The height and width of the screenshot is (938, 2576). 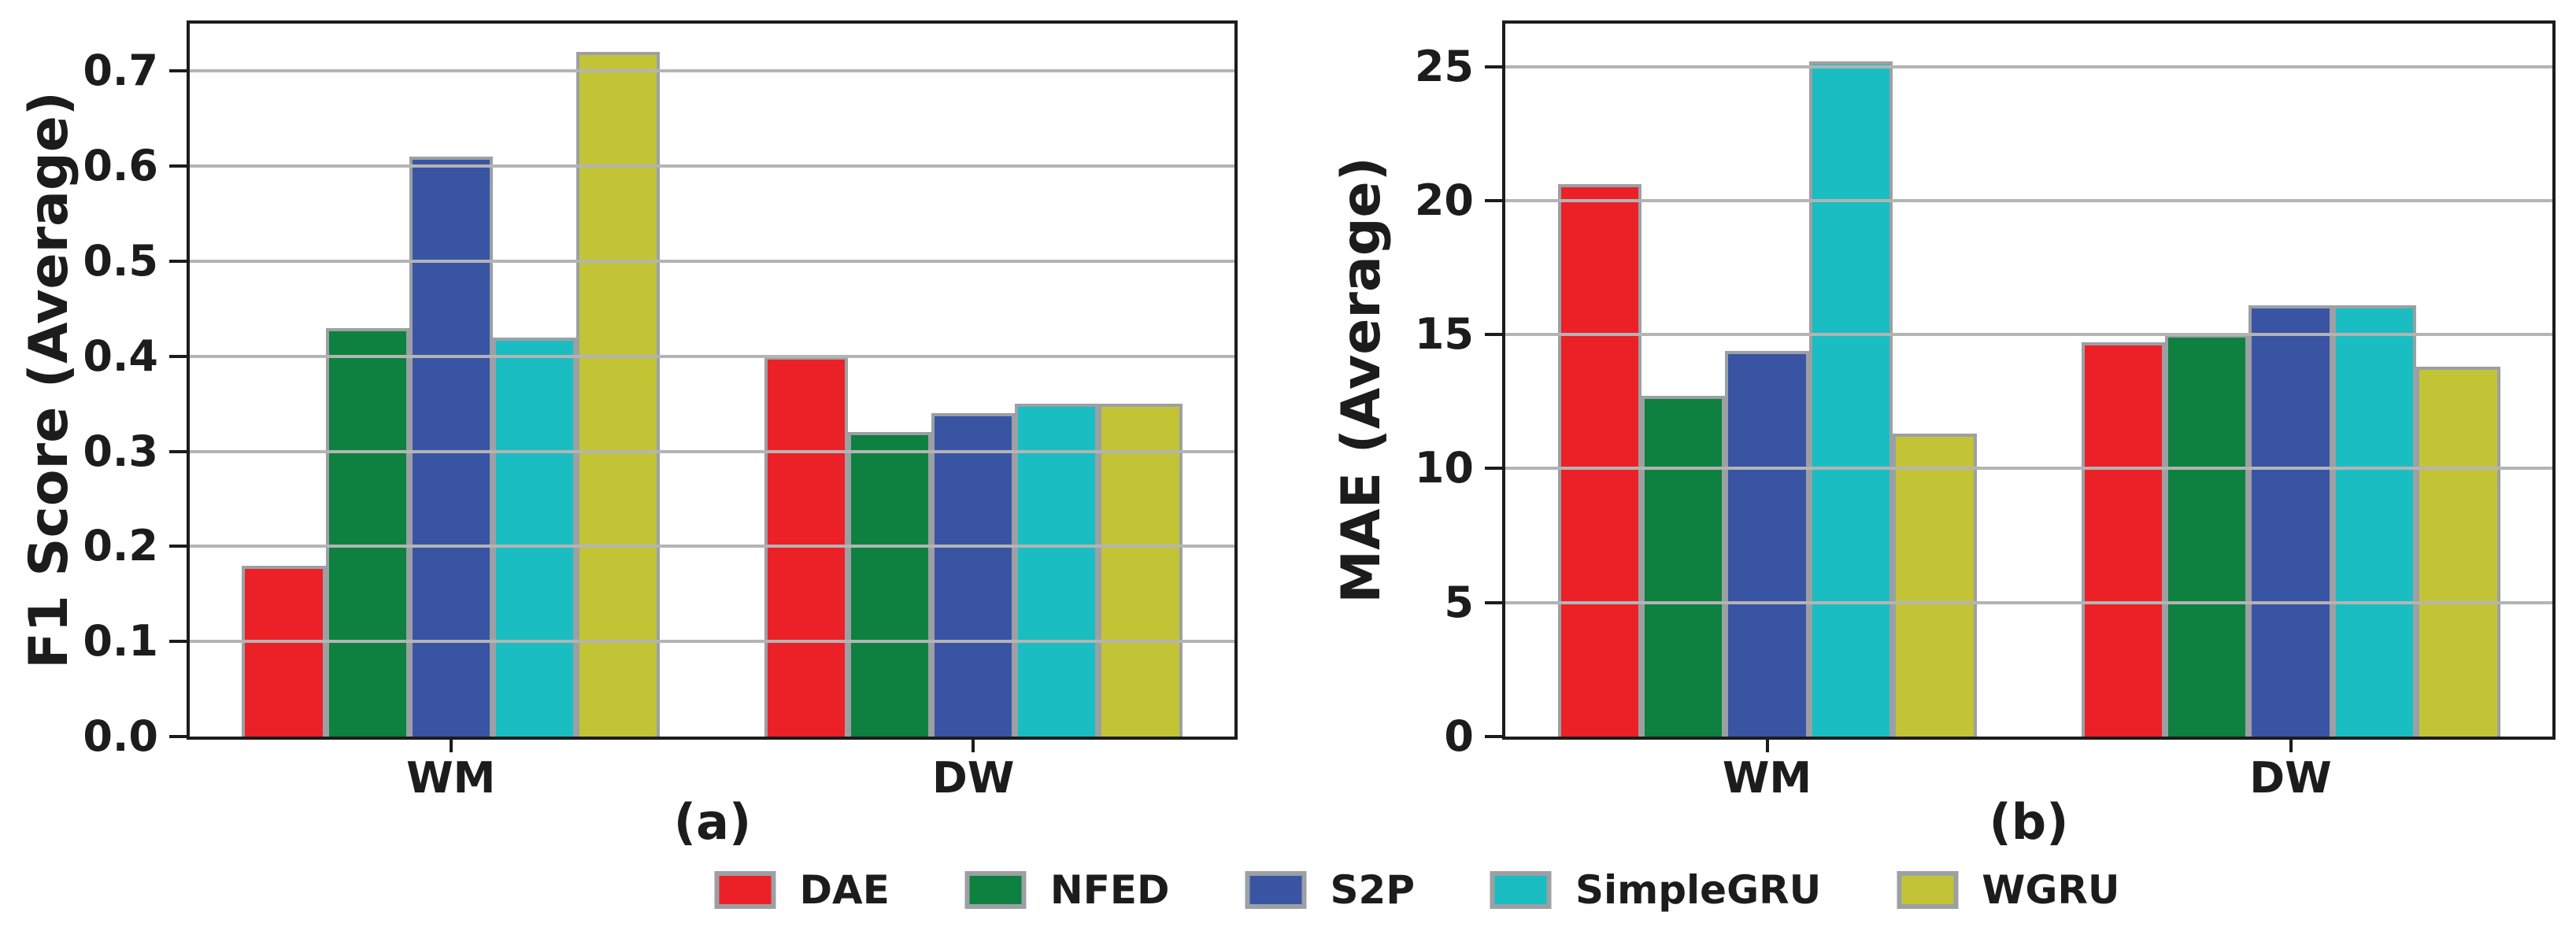 I want to click on y-tick-label: 0, so click(x=1459, y=736).